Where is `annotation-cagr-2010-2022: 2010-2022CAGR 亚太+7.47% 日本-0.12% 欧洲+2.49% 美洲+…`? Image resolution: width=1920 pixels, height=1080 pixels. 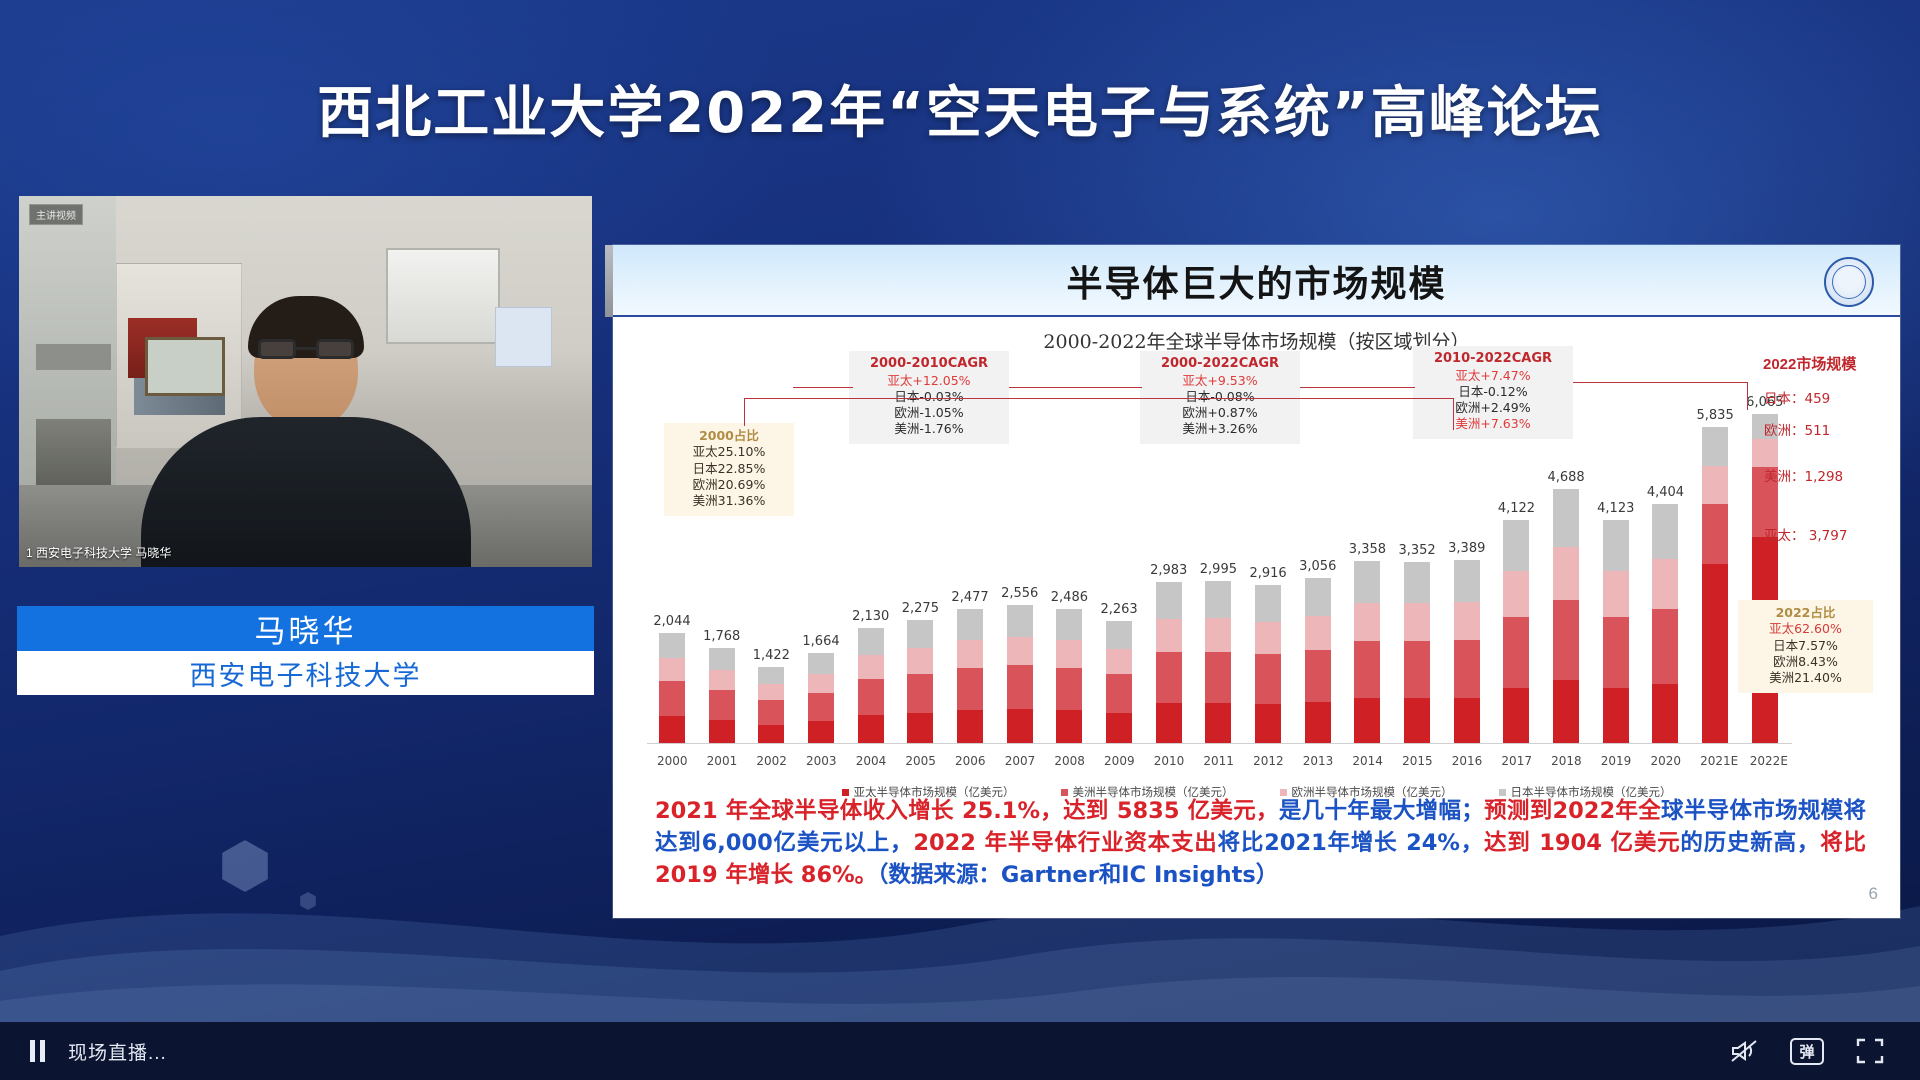
annotation-cagr-2010-2022: 2010-2022CAGR 亚太+7.47% 日本-0.12% 欧洲+2.49% 美洲+… is located at coordinates (1493, 392).